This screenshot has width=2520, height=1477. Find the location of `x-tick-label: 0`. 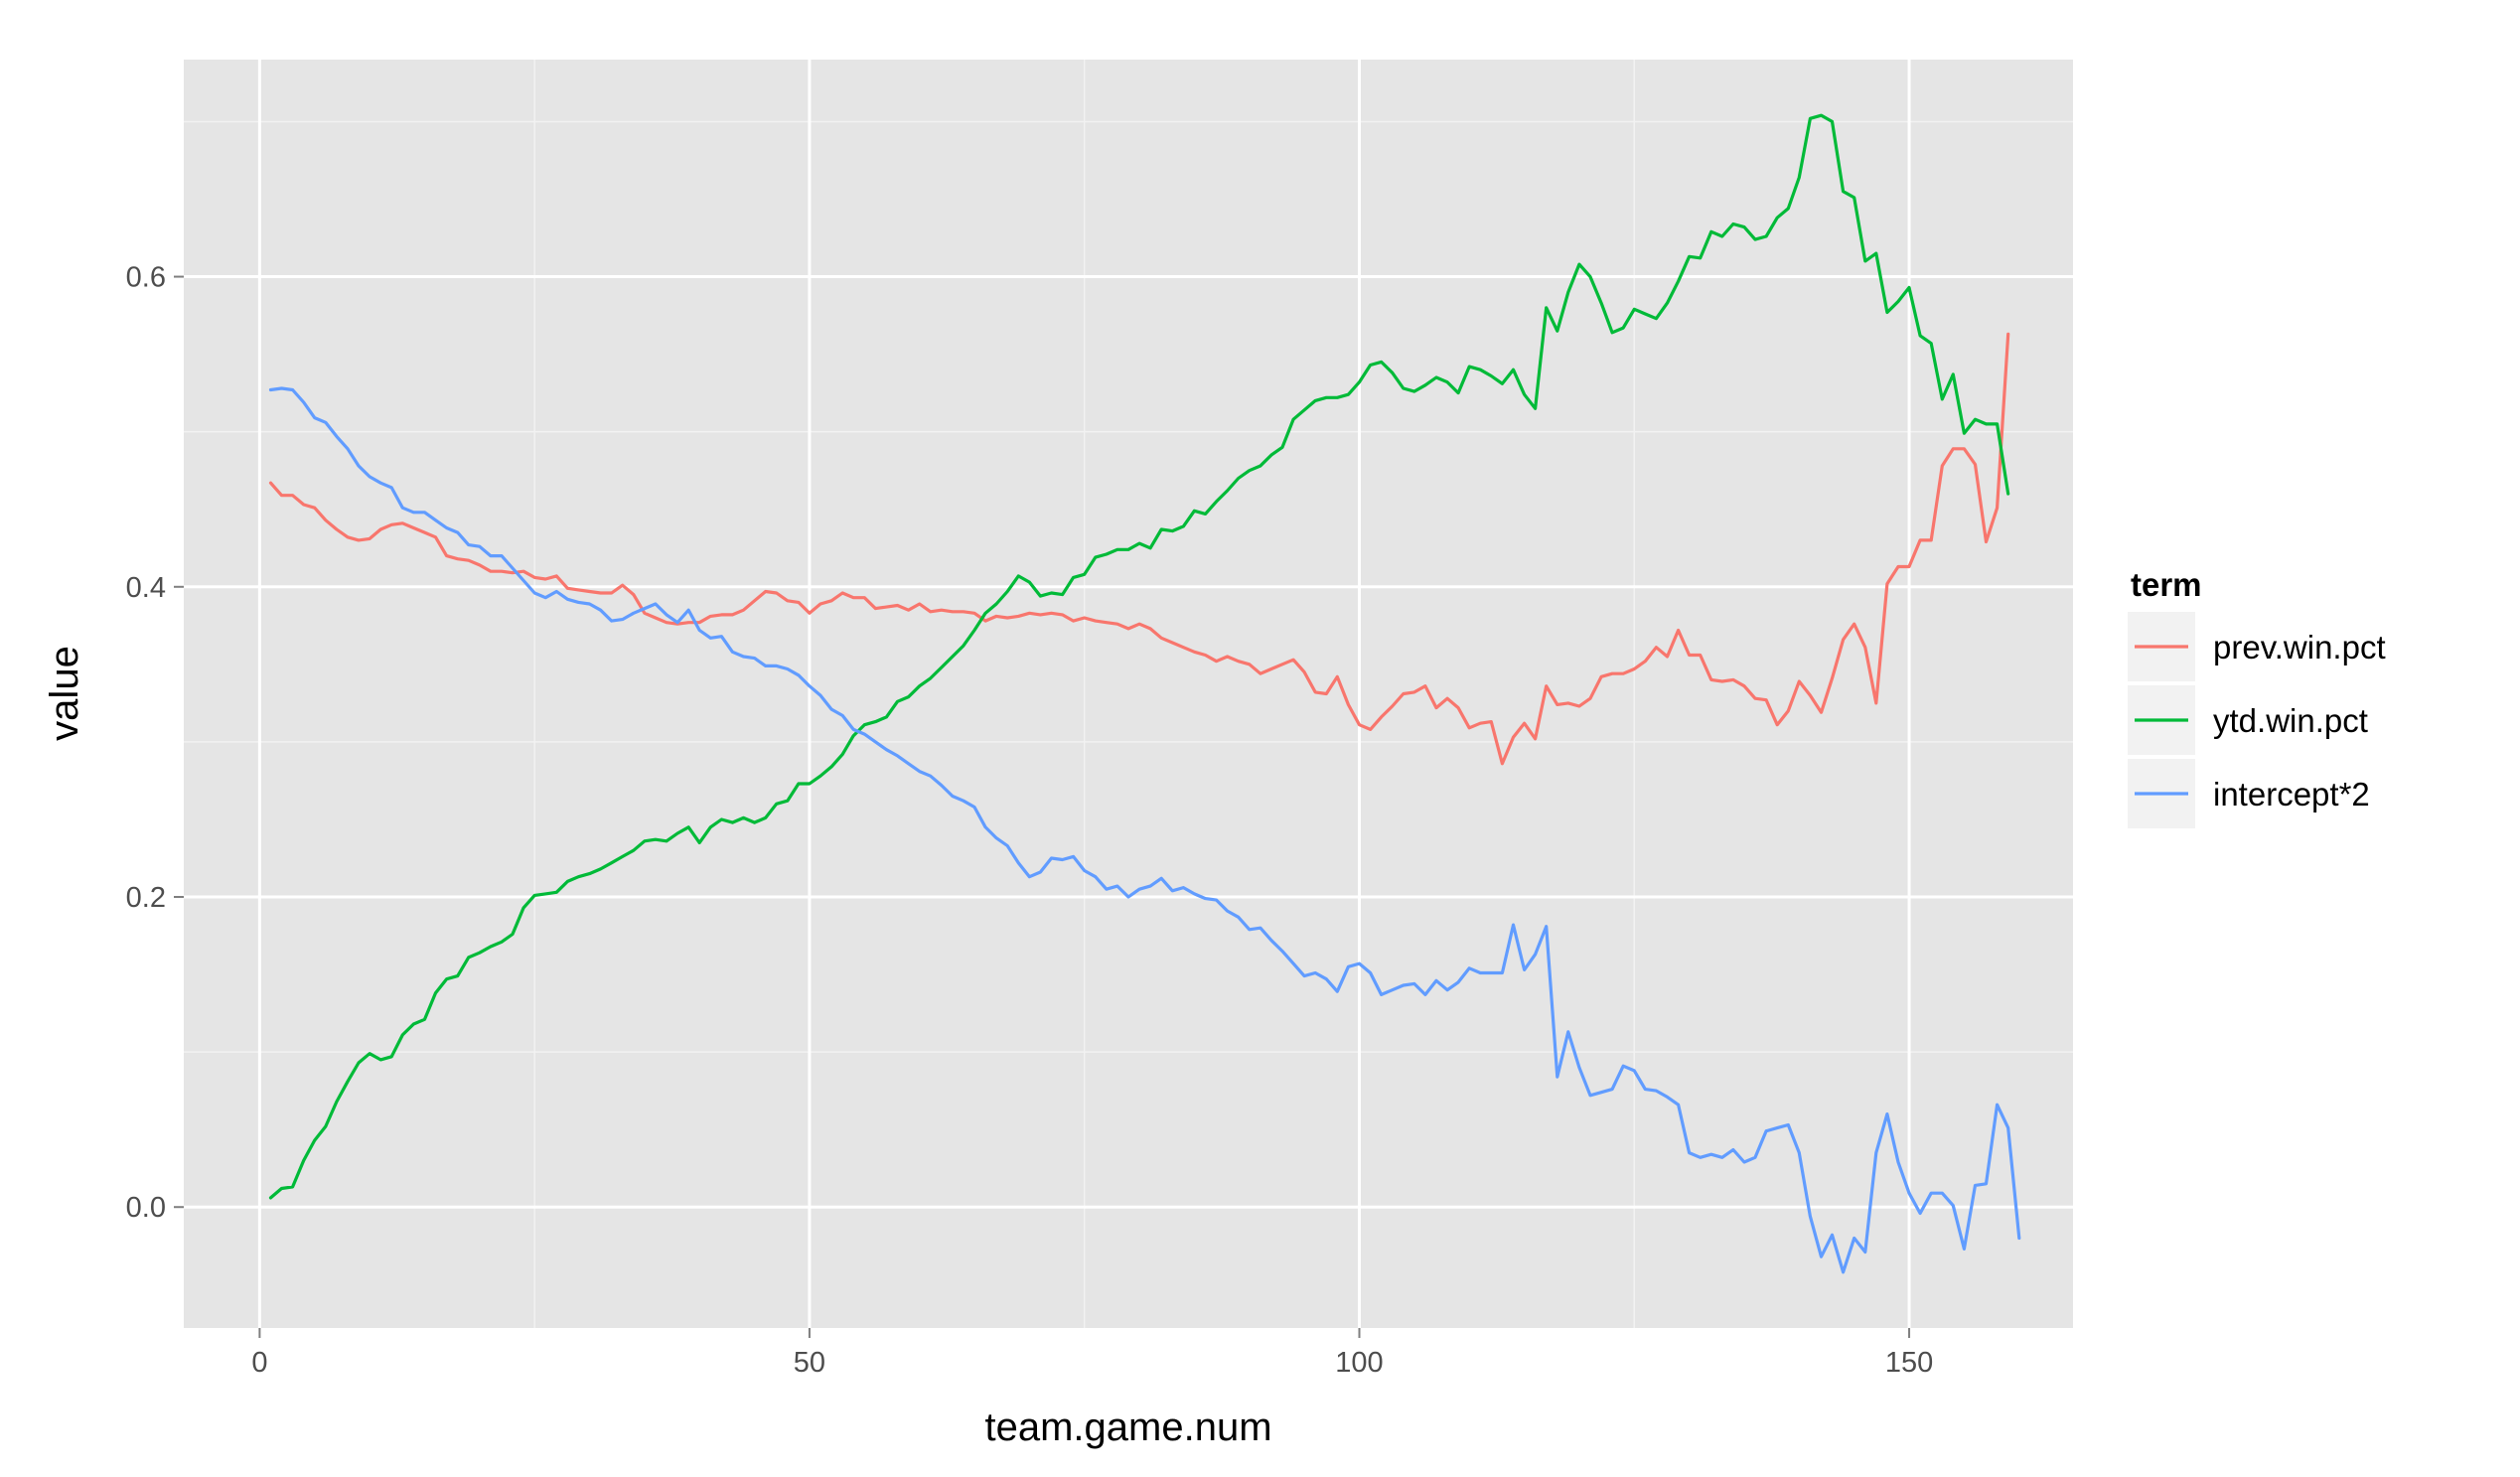

x-tick-label: 0 is located at coordinates (259, 1363).